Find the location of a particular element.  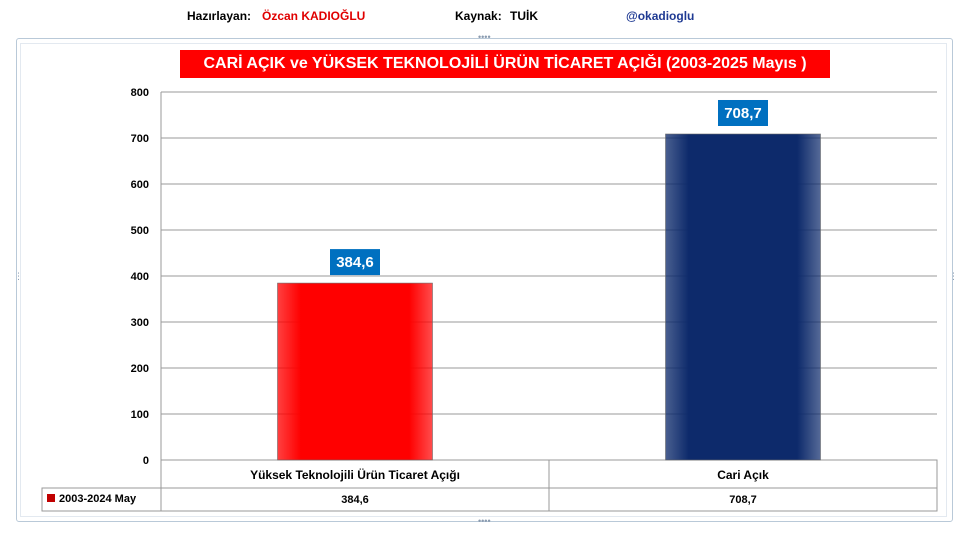

prepared-by-label: Hazırlayan: is located at coordinates (219, 16).